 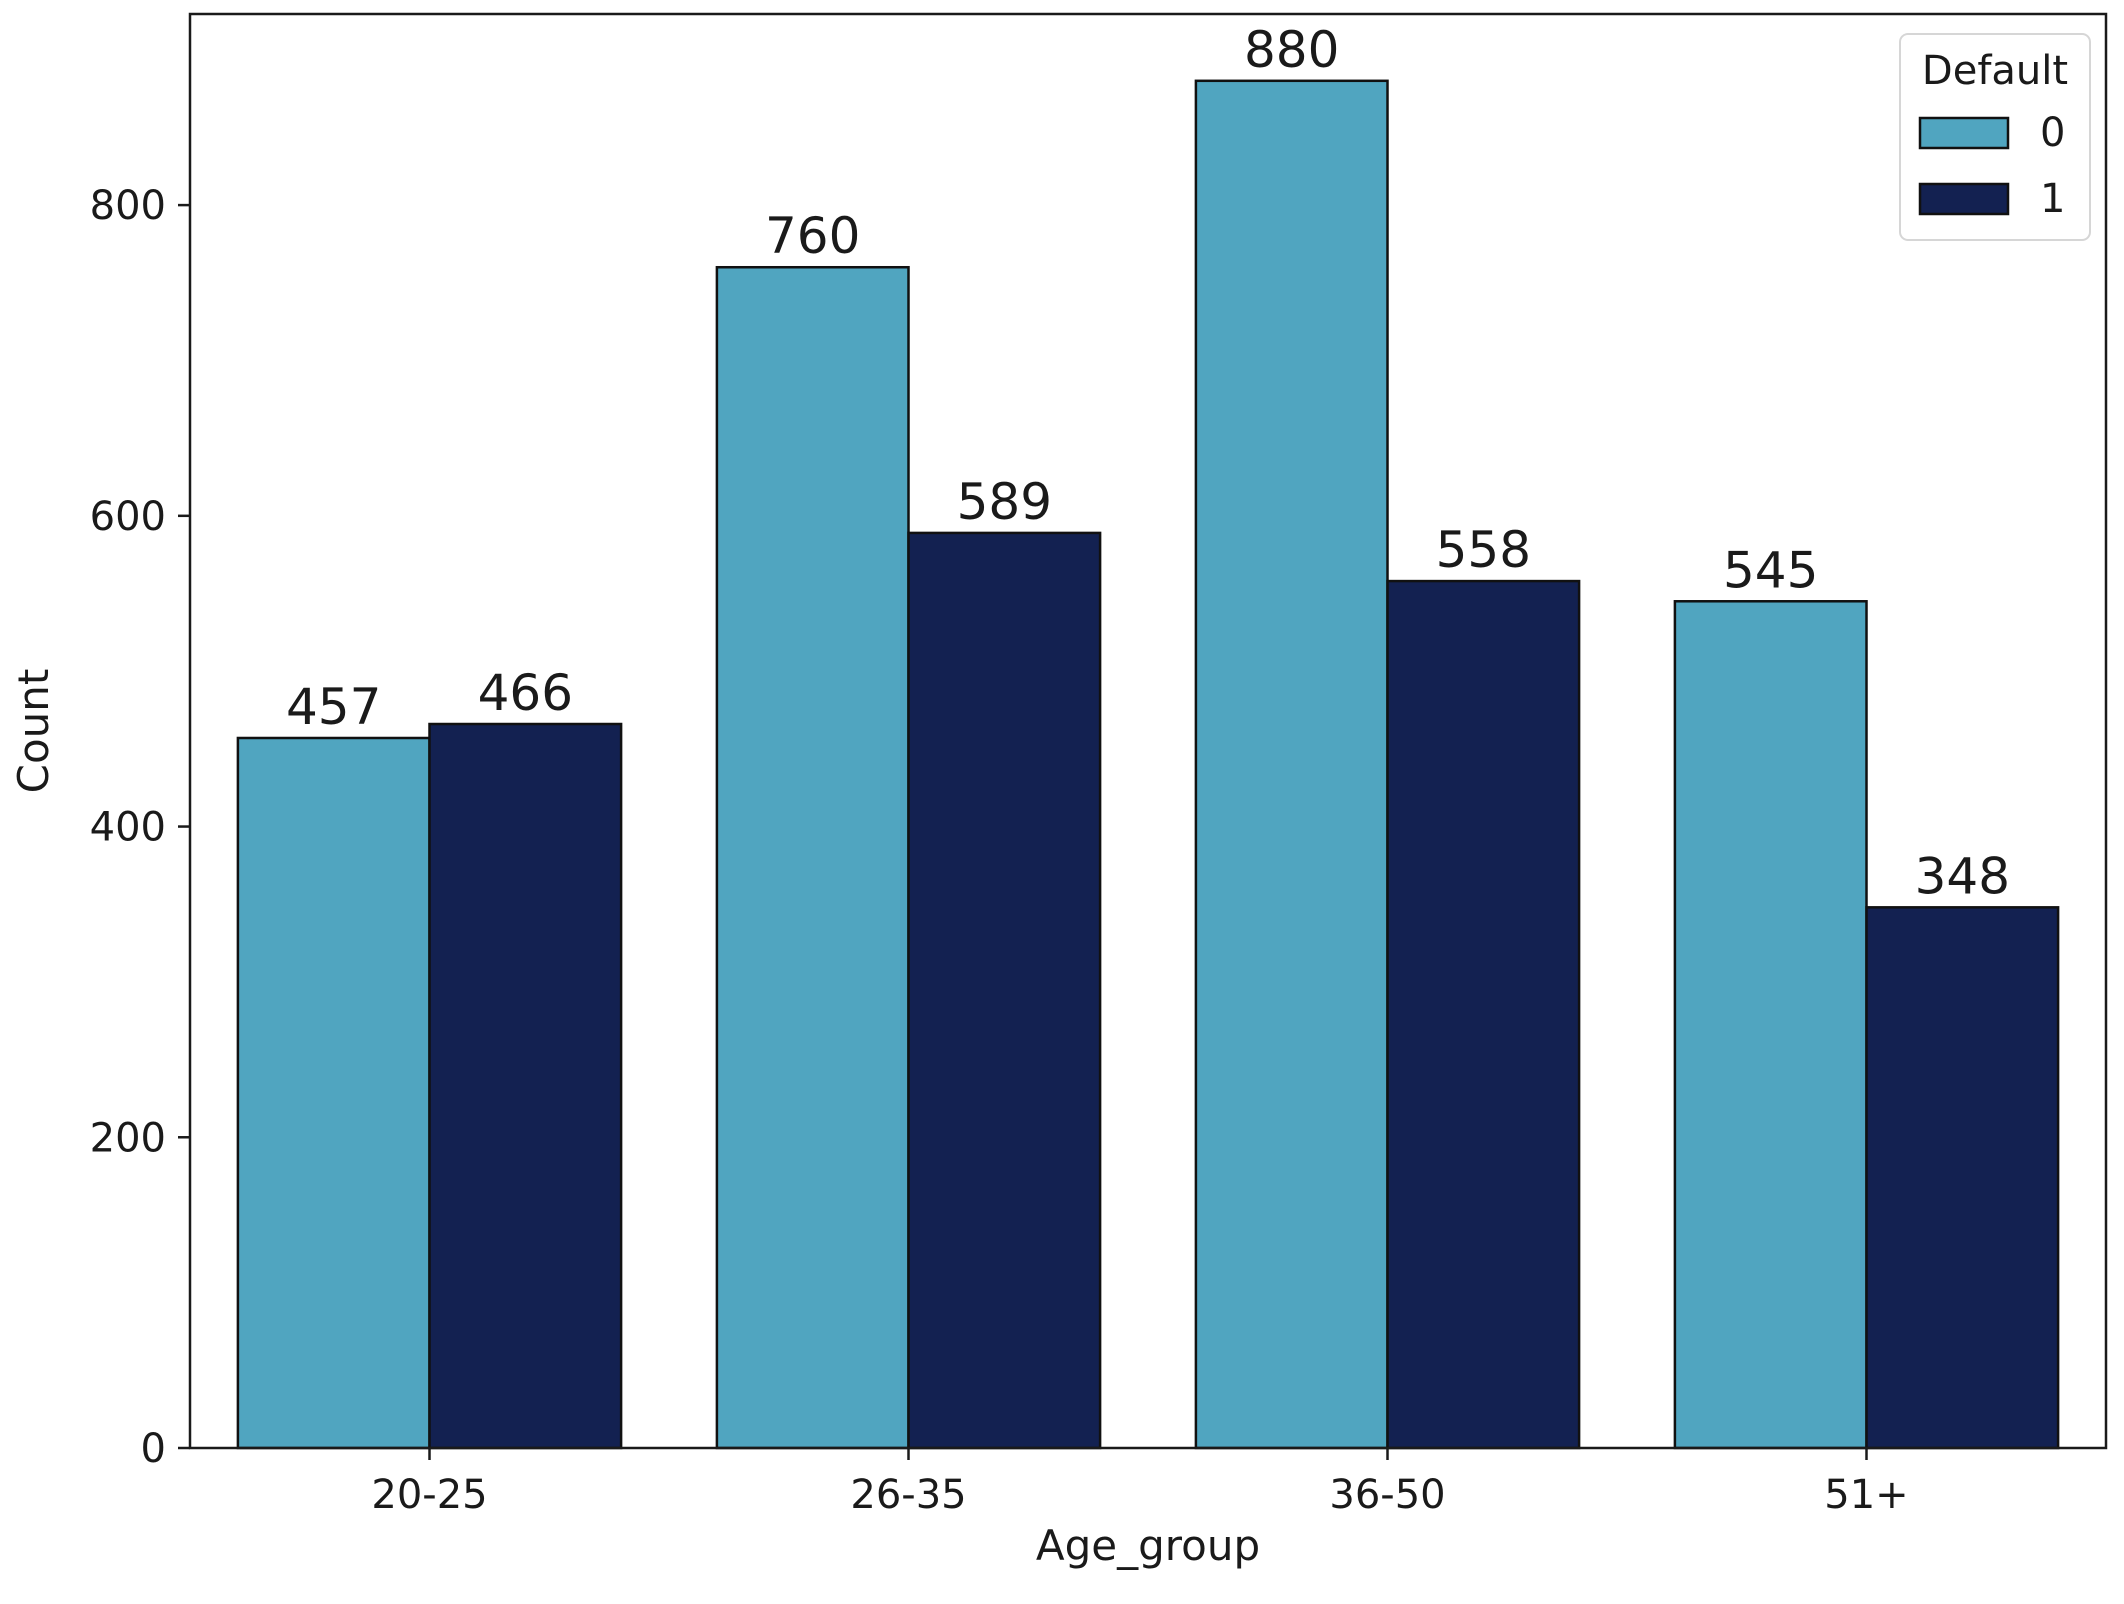 What do you see at coordinates (1770, 1025) in the screenshot?
I see `bar-51+-series-0` at bounding box center [1770, 1025].